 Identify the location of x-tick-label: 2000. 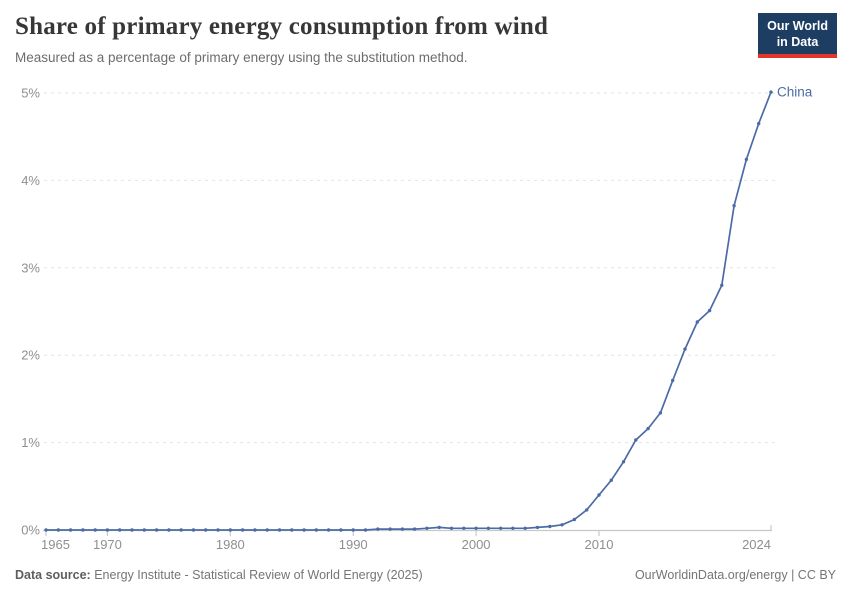
(476, 544).